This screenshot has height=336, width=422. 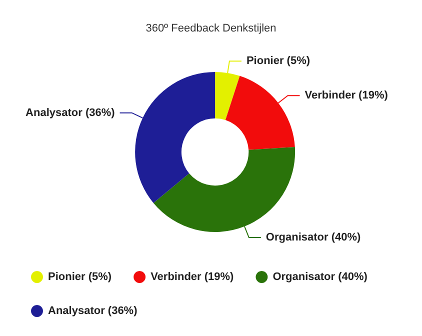 I want to click on legend-label: Analysator (36%), so click(x=93, y=311).